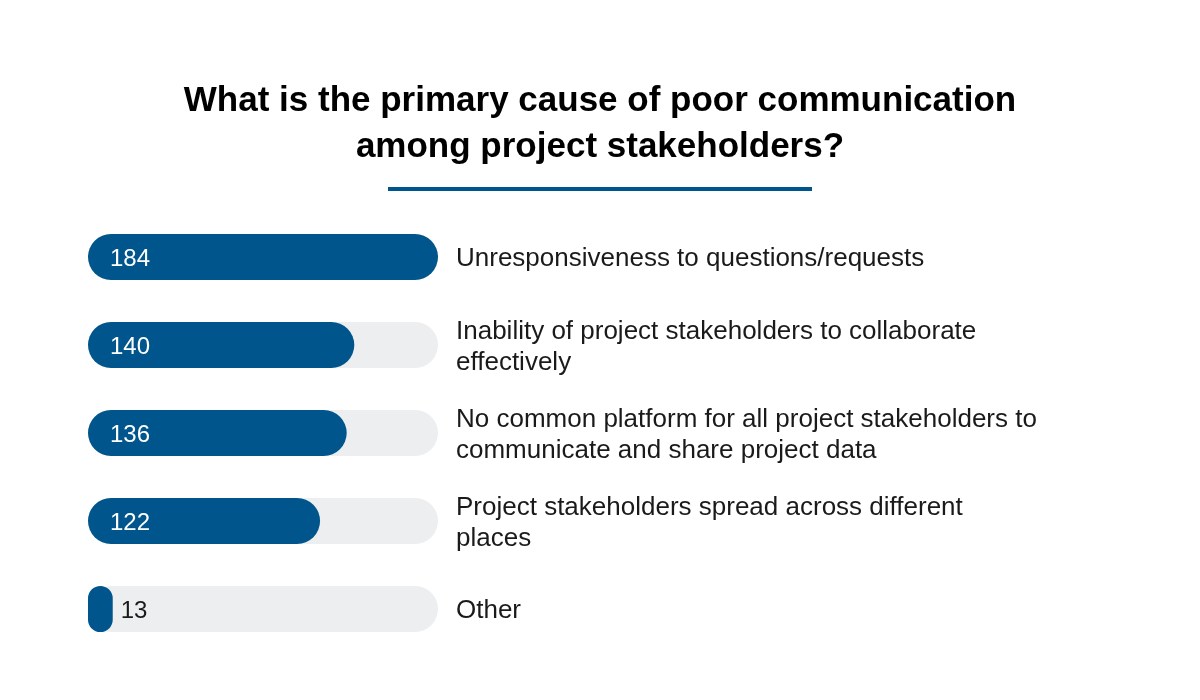 Image resolution: width=1200 pixels, height=700 pixels. What do you see at coordinates (690, 257) in the screenshot?
I see `y-tick-label: Unresponsiveness to questions/requests` at bounding box center [690, 257].